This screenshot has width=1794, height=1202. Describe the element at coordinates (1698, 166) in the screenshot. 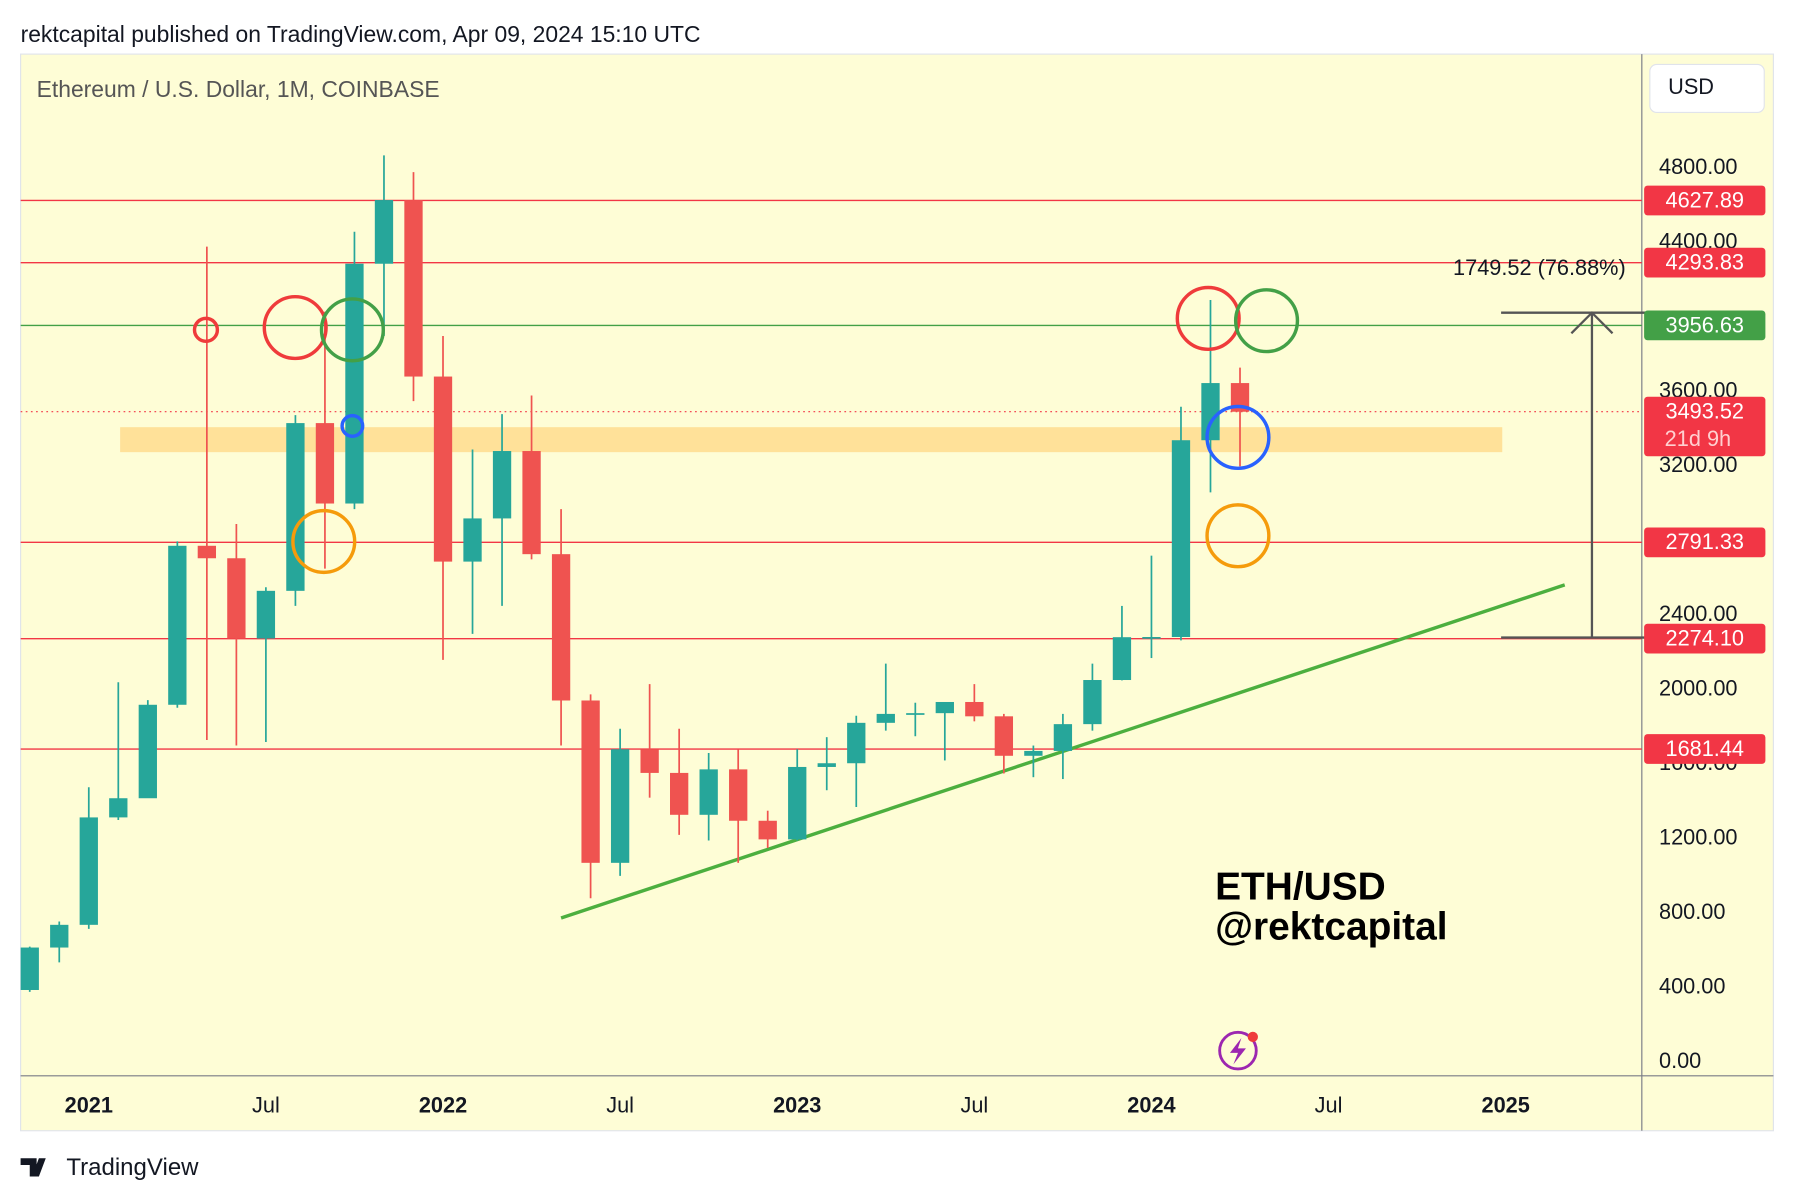

I see `y-tick-label: 4800.00` at that location.